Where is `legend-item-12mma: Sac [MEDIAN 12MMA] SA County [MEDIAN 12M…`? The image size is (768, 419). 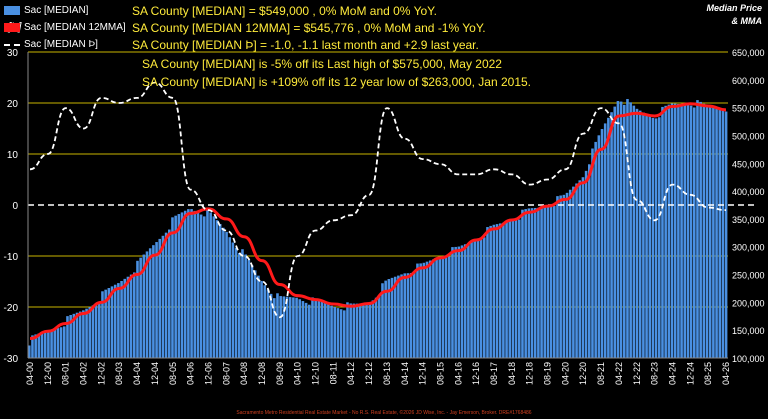
legend-item-12mma: Sac [MEDIAN 12MMA] SA County [MEDIAN 12M… is located at coordinates (245, 27).